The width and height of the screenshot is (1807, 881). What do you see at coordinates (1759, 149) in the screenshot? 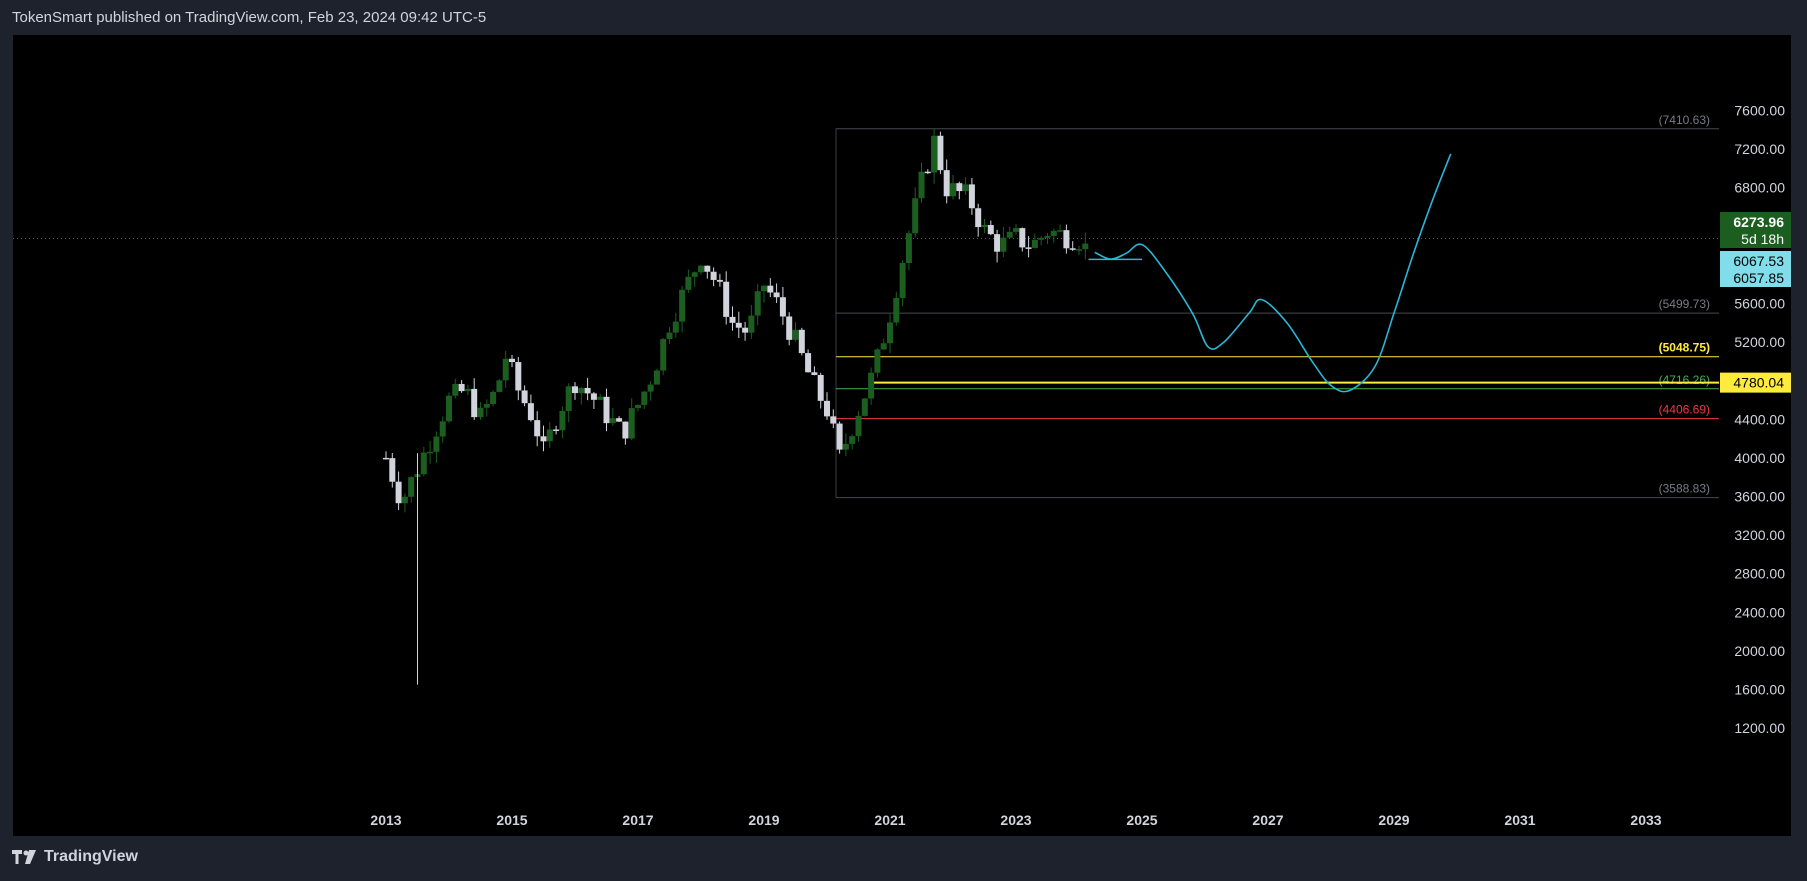
I see `y-axis-tick: 7200.00` at bounding box center [1759, 149].